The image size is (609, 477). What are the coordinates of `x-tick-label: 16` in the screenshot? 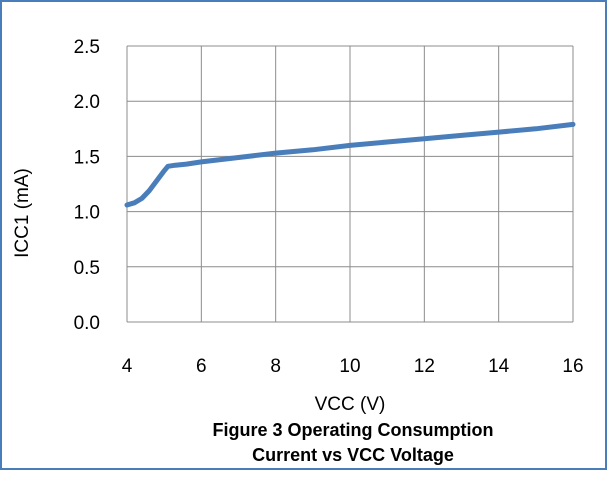 It's located at (572, 366).